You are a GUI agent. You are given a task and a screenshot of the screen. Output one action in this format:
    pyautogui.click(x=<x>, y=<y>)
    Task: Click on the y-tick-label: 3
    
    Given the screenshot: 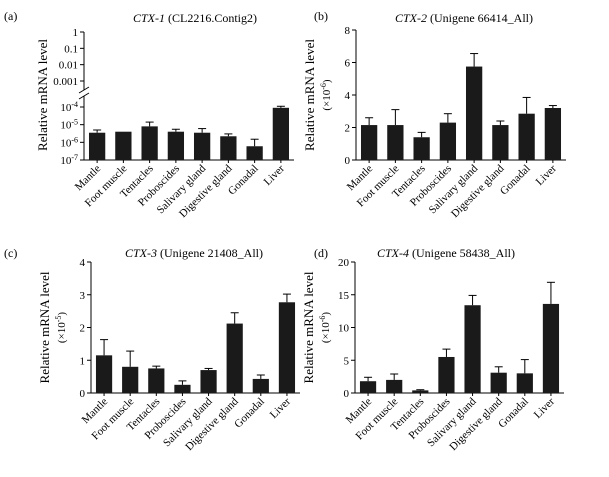 What is the action you would take?
    pyautogui.click(x=83, y=296)
    